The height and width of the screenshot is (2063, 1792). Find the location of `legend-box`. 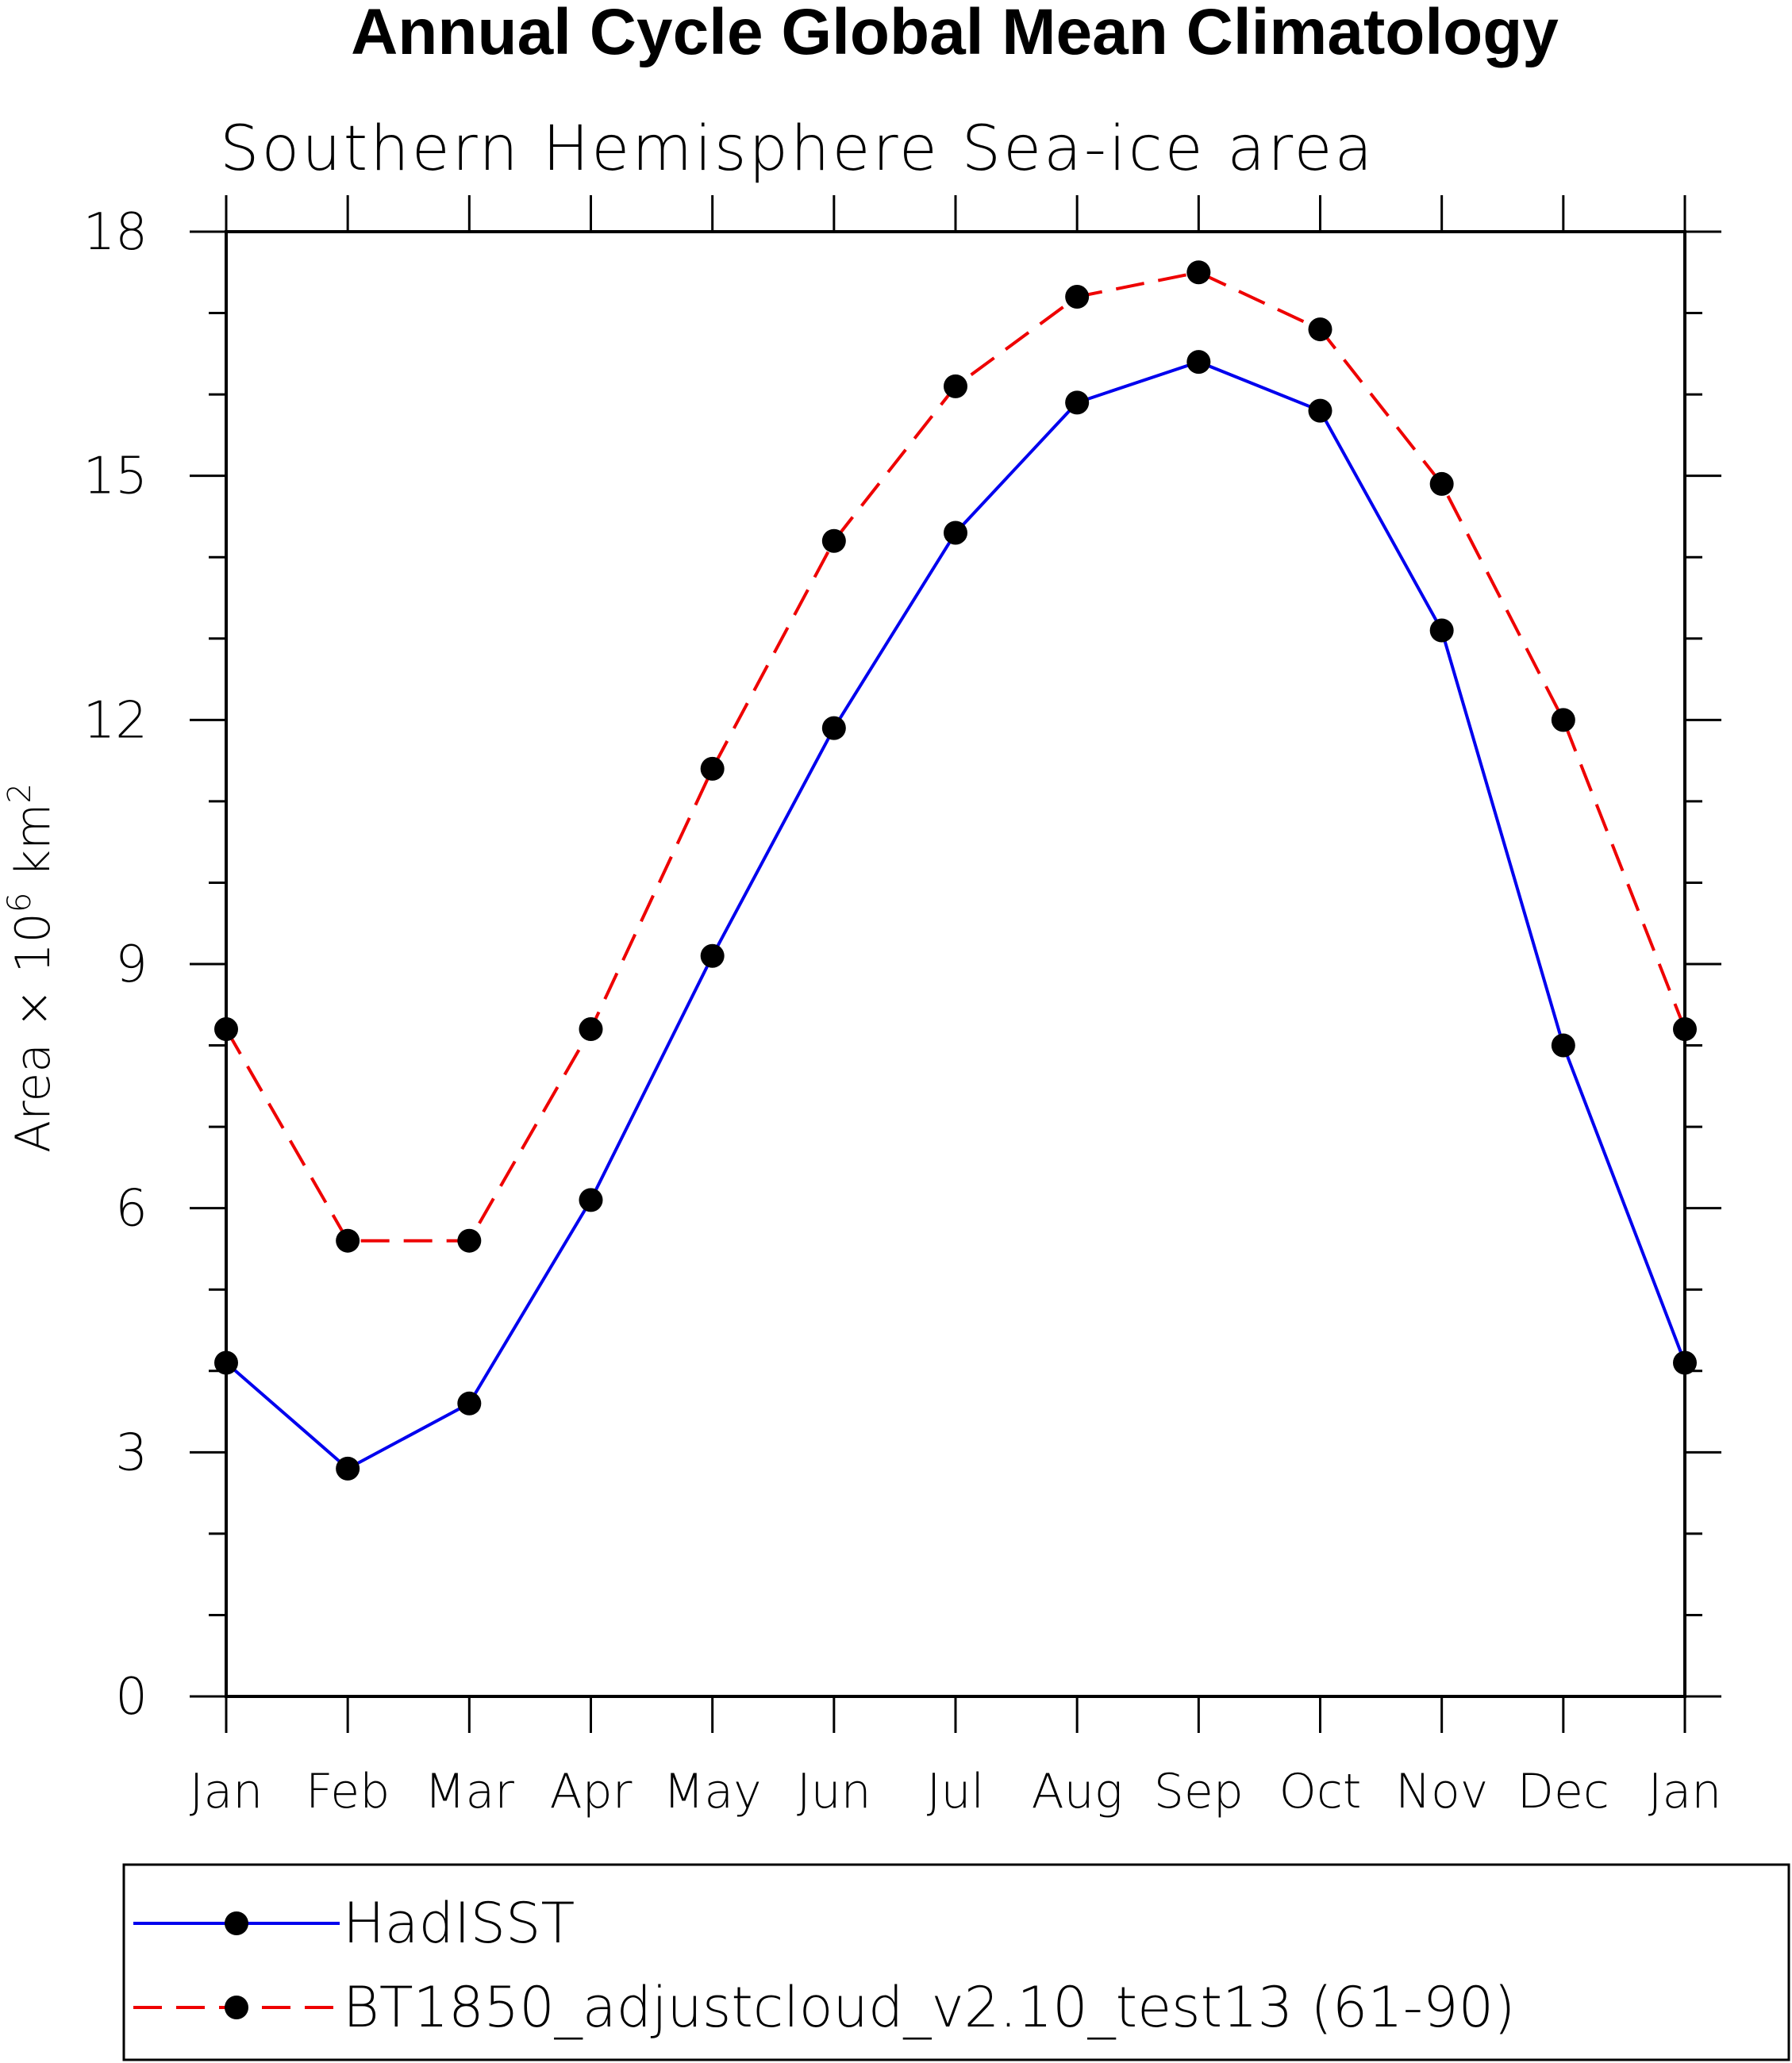

legend-box is located at coordinates (956, 1962).